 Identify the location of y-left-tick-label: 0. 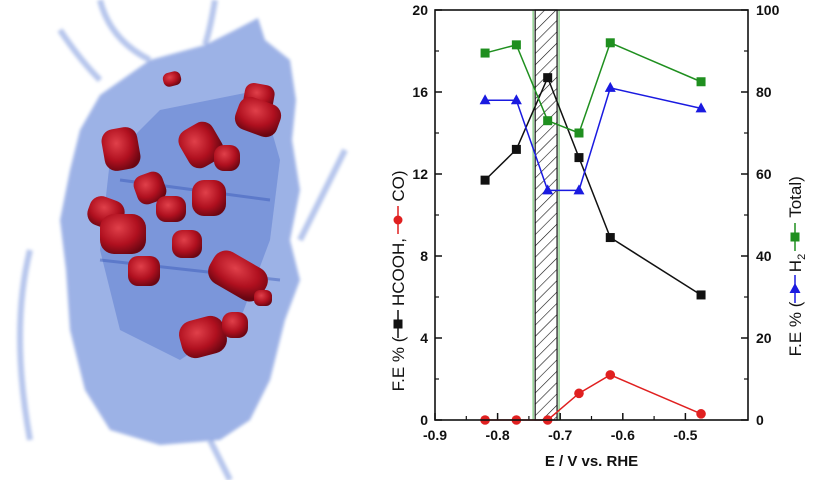
(424, 420).